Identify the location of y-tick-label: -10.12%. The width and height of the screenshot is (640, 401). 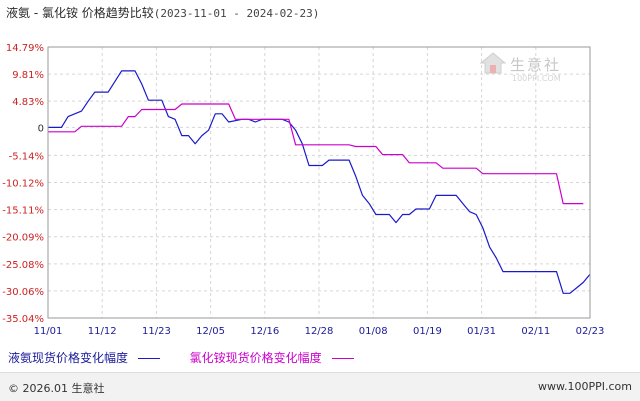
(23, 183).